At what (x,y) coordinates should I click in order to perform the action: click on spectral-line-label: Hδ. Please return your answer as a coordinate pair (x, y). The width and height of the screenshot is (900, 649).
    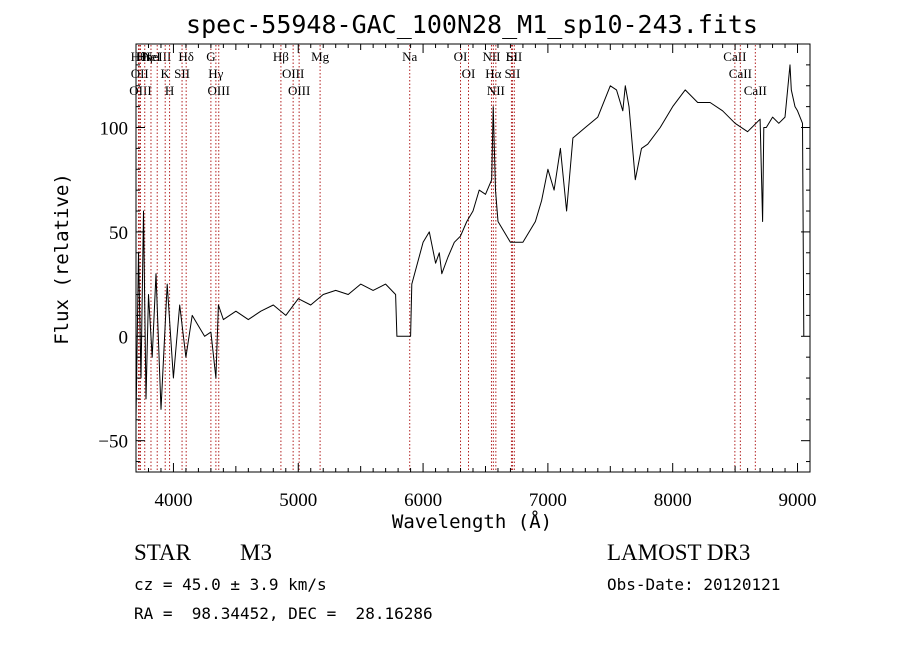
    Looking at the image, I should click on (186, 56).